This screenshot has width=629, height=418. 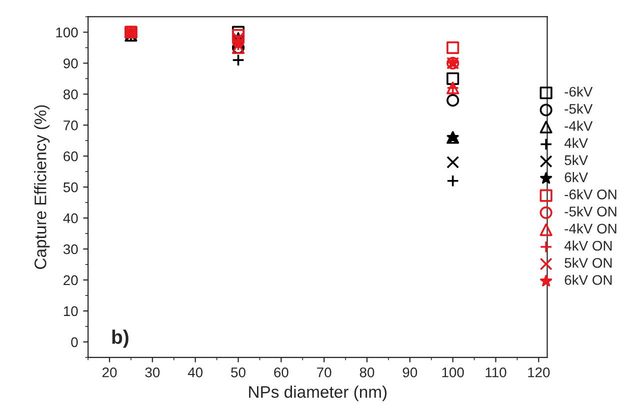 I want to click on x-tick-label: 20, so click(x=109, y=372).